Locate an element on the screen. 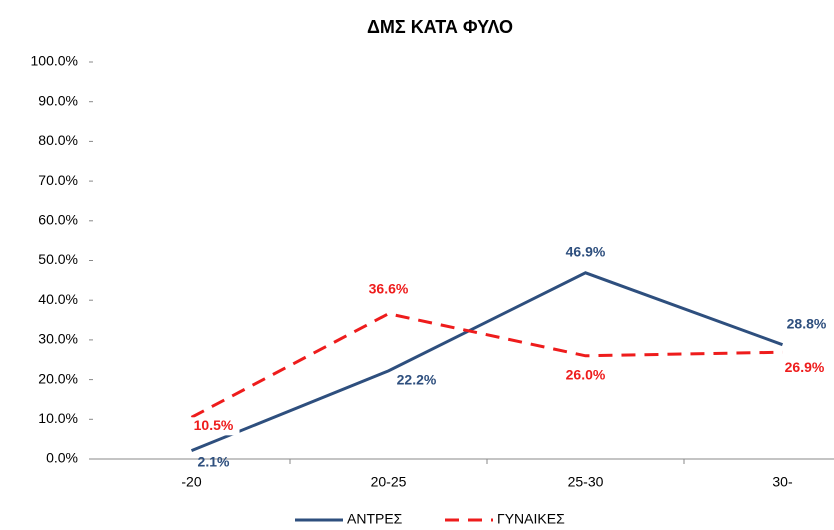 Image resolution: width=834 pixels, height=530 pixels. y-tick-label: 20.0% is located at coordinates (58, 378).